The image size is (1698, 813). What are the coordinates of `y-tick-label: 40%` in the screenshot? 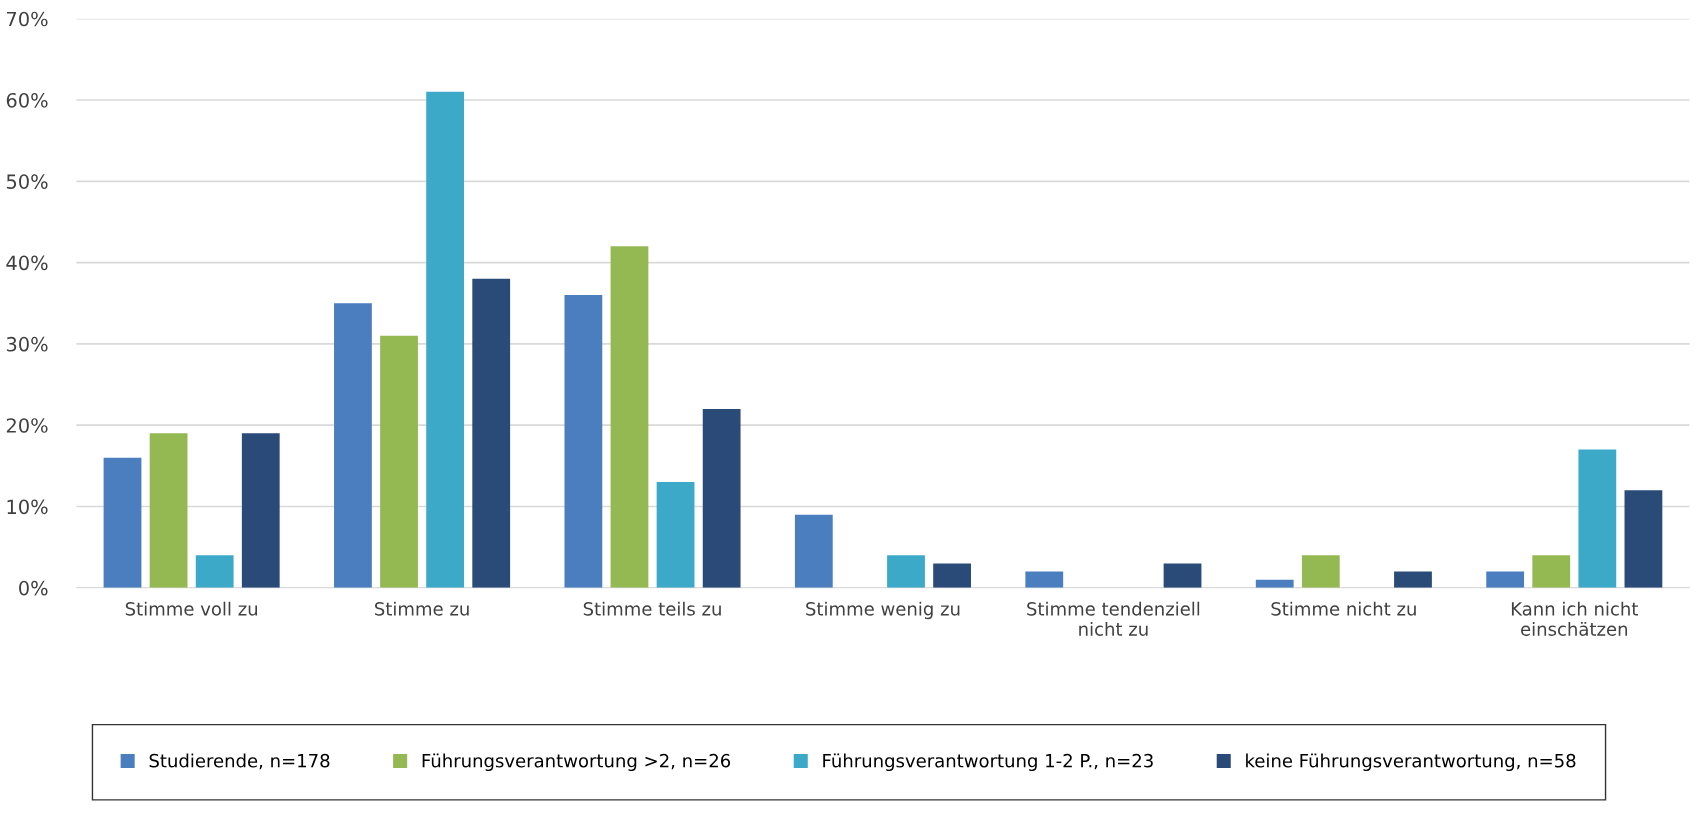 It's located at (27, 263).